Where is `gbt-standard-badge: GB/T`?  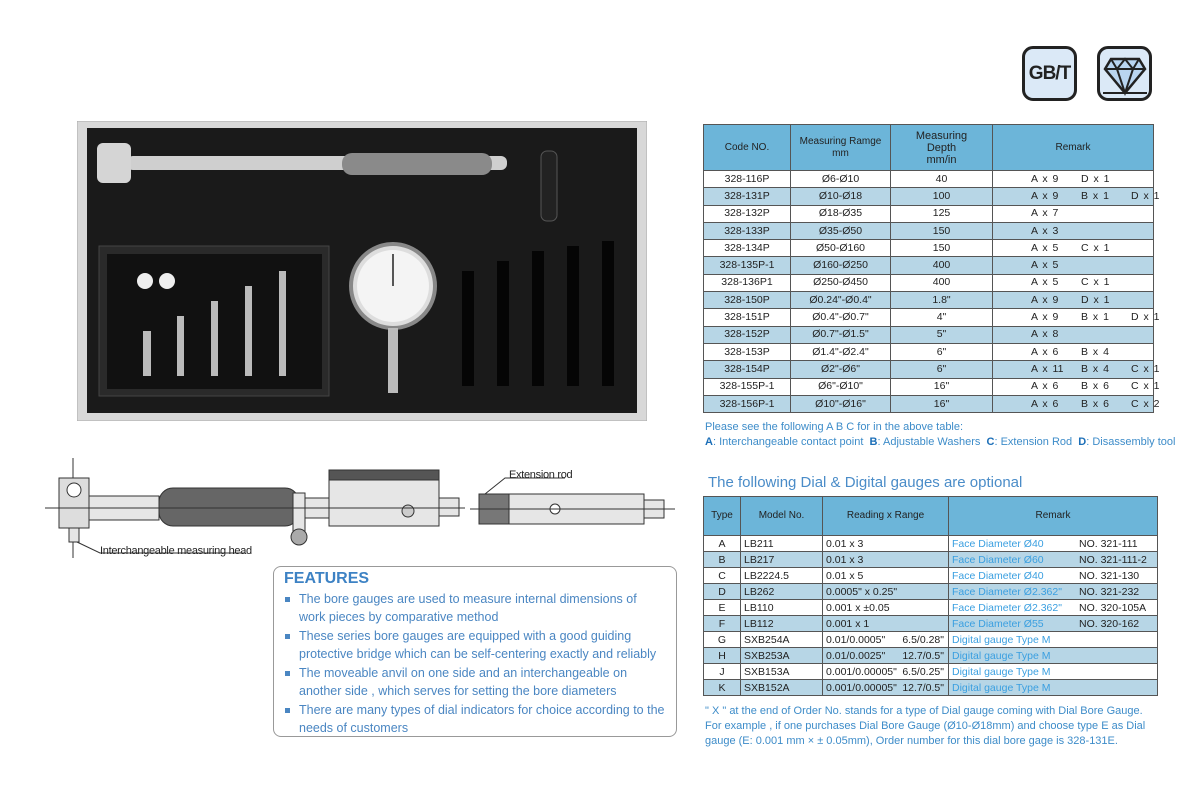 gbt-standard-badge: GB/T is located at coordinates (1049, 73).